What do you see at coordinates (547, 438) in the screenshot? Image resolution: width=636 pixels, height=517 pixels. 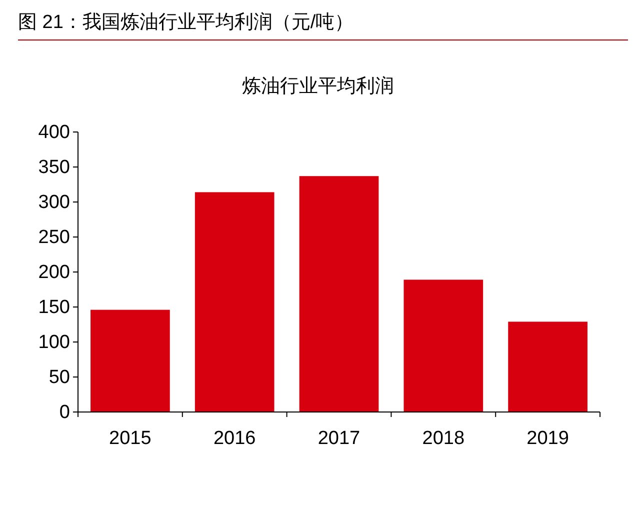 I see `x-tick-label: 2019` at bounding box center [547, 438].